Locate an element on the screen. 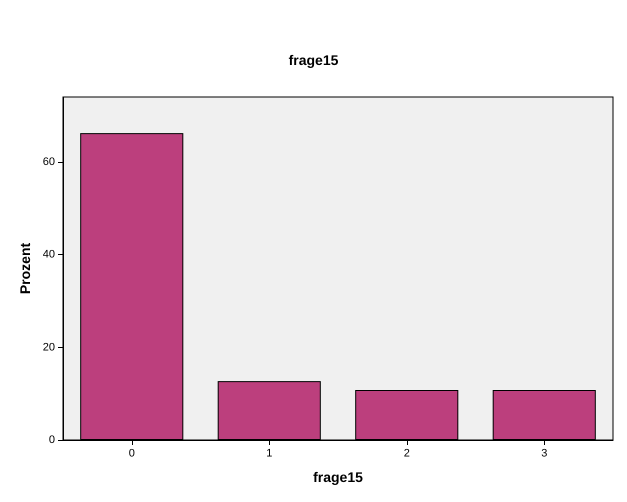  x-tick-label: 2 is located at coordinates (407, 454).